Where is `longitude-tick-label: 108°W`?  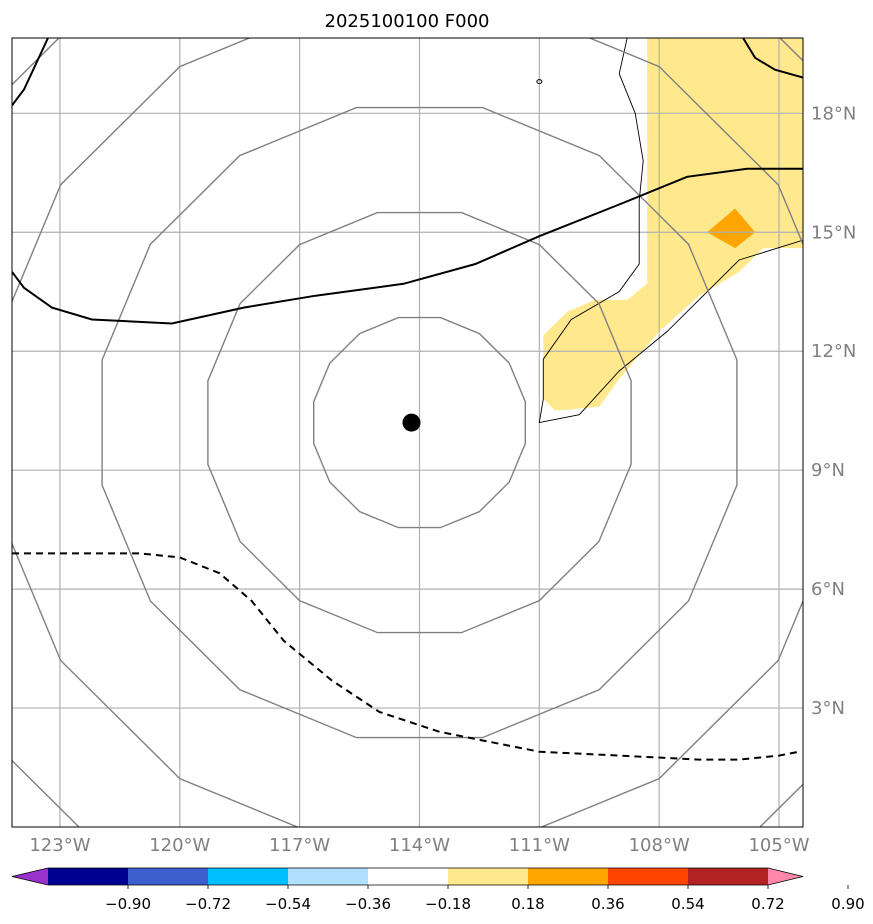
longitude-tick-label: 108°W is located at coordinates (659, 845).